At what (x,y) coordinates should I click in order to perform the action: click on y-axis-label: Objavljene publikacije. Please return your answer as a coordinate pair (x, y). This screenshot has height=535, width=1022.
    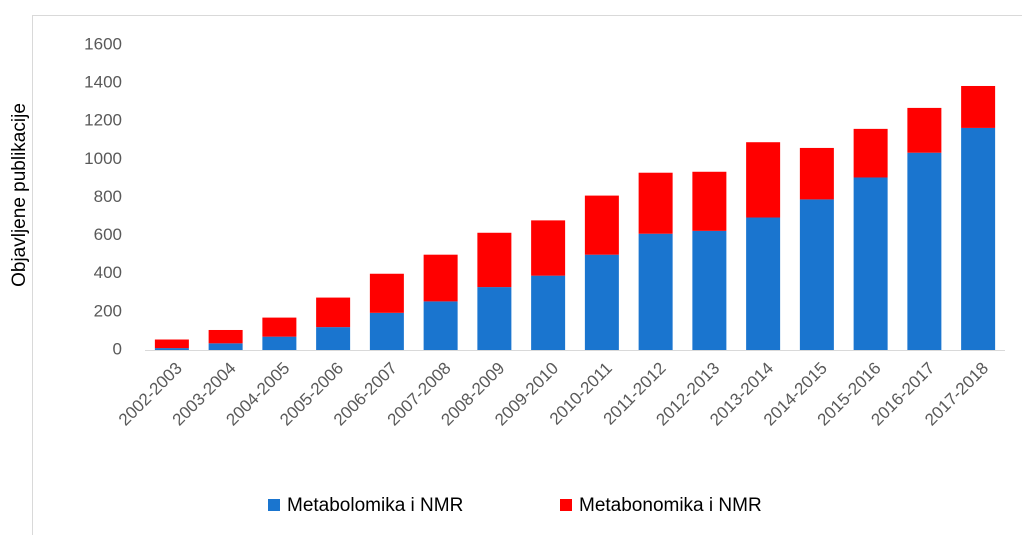
    Looking at the image, I should click on (19, 195).